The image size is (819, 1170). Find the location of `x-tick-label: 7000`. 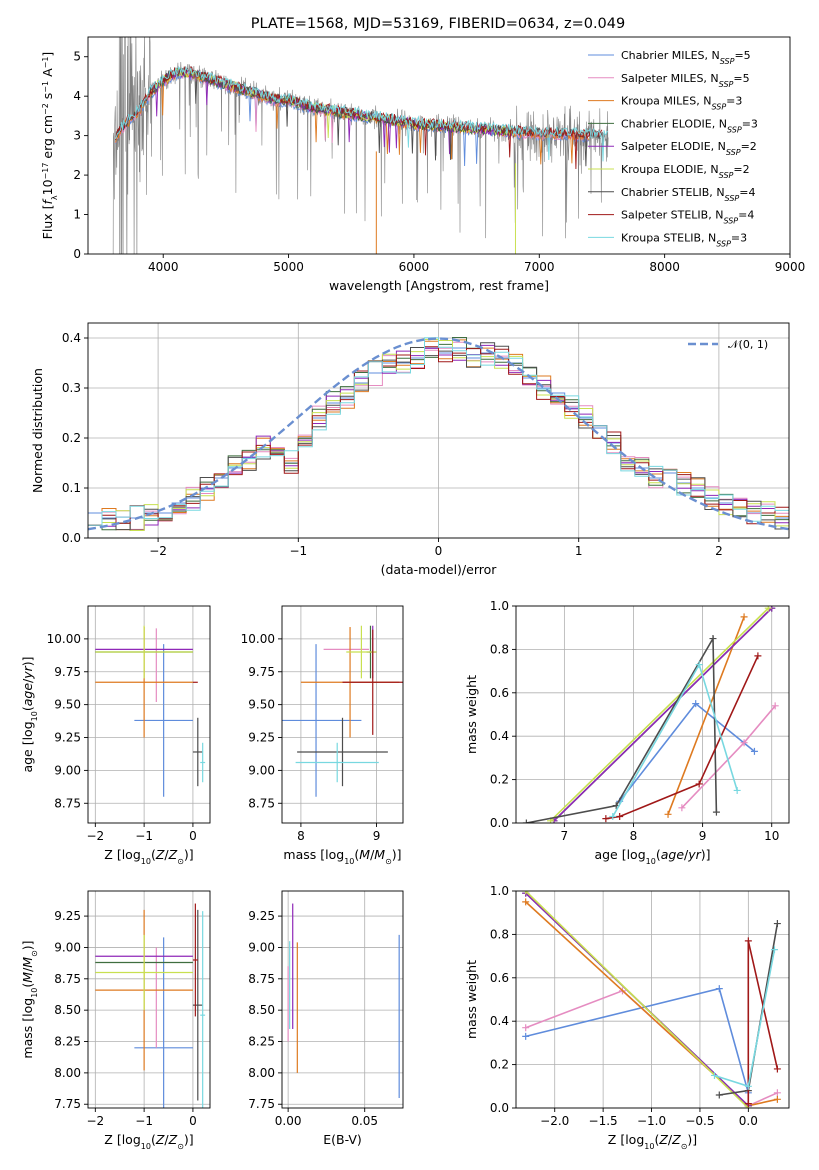

x-tick-label: 7000 is located at coordinates (539, 267).